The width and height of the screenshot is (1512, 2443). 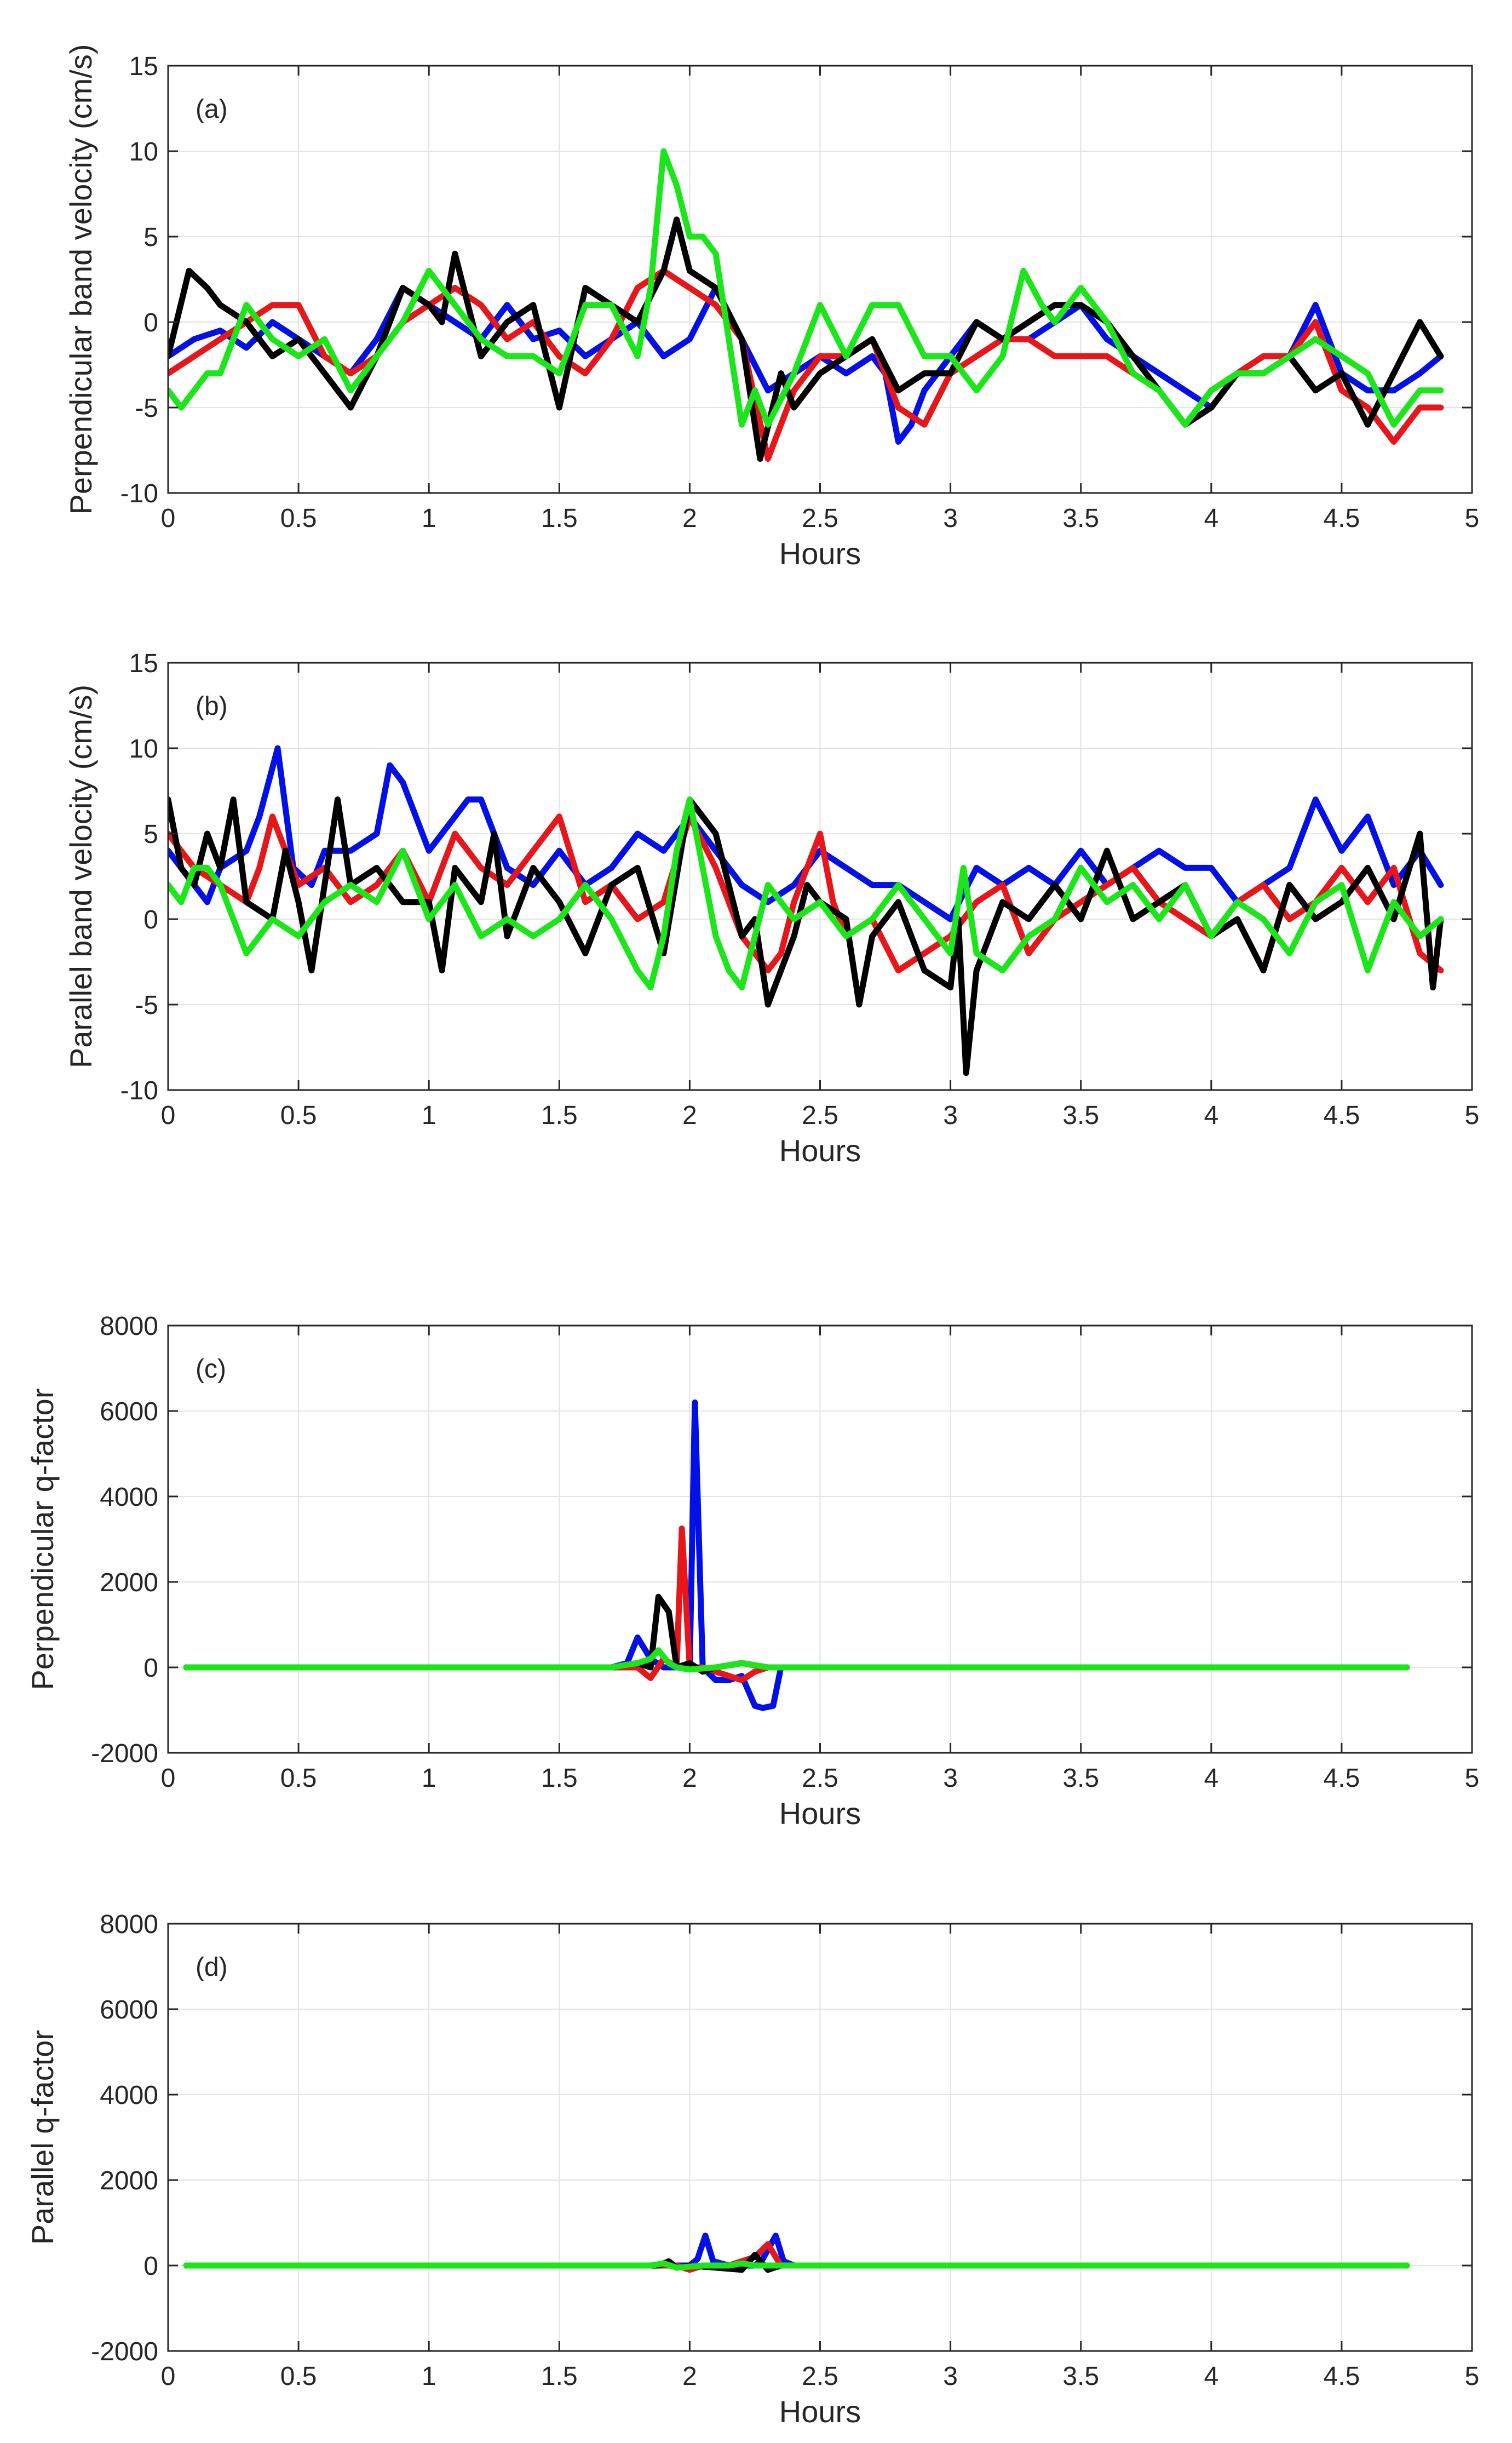 I want to click on y-axis-label: Perpendicular q-factor, so click(x=42, y=1540).